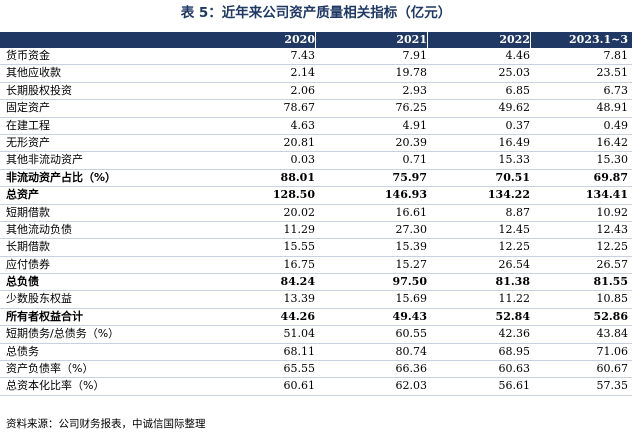 This screenshot has height=437, width=632. I want to click on table-row: 所有者权益合计 44.26 49.43 52.84 52.86, so click(316, 318).